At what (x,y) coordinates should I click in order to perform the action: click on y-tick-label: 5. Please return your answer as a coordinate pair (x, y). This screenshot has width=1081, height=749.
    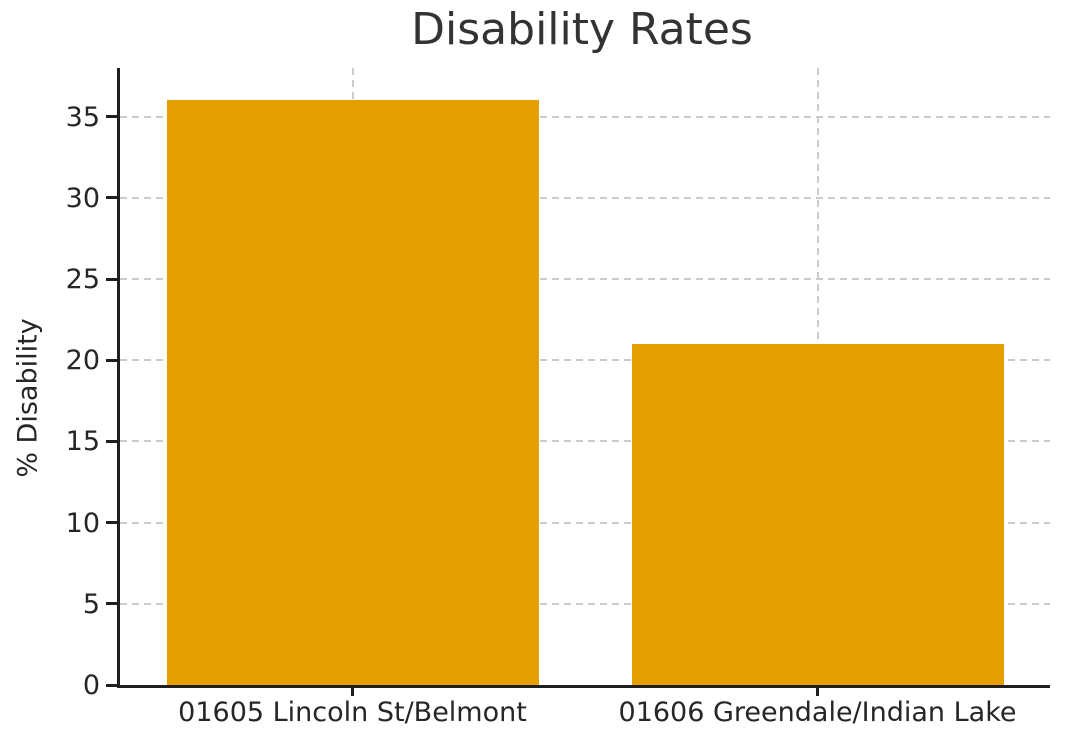
    Looking at the image, I should click on (91, 604).